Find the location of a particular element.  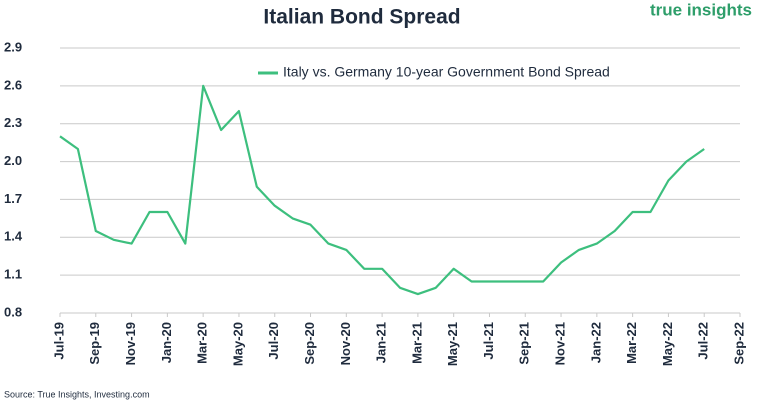

x-tick-label: Mar-20 is located at coordinates (202, 343).